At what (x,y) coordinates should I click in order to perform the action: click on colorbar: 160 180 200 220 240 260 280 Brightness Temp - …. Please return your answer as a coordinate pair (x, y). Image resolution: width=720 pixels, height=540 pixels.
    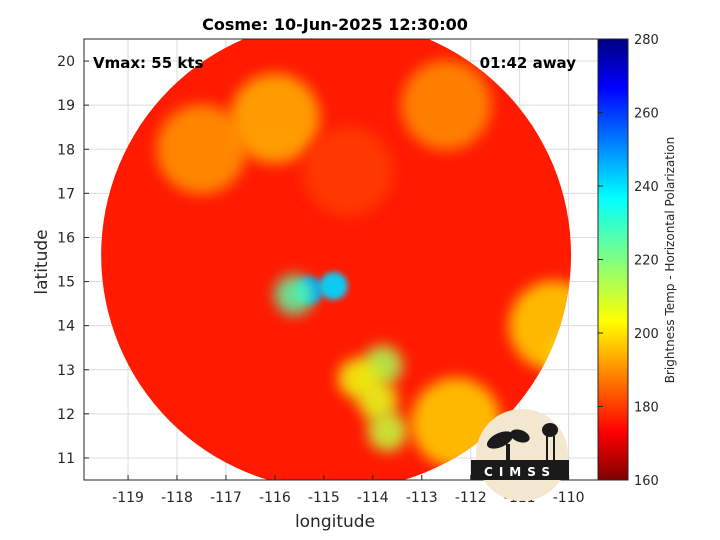
    Looking at the image, I should click on (637, 261).